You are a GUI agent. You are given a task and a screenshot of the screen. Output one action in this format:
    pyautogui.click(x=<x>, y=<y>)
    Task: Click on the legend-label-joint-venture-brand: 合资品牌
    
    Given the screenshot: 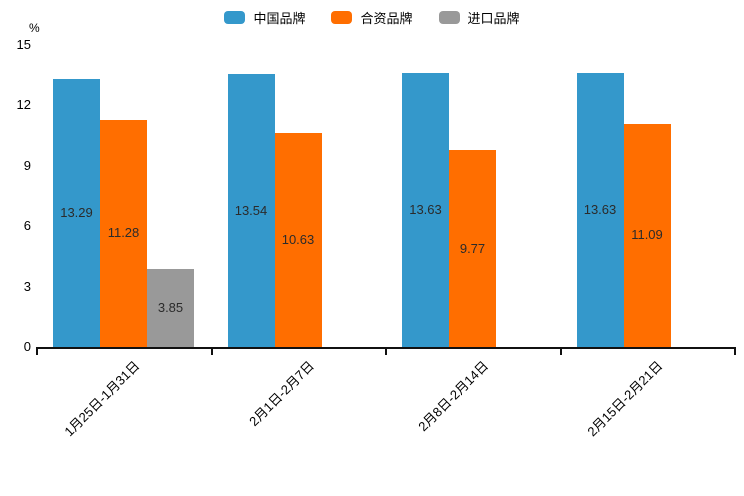 What is the action you would take?
    pyautogui.click(x=386, y=18)
    